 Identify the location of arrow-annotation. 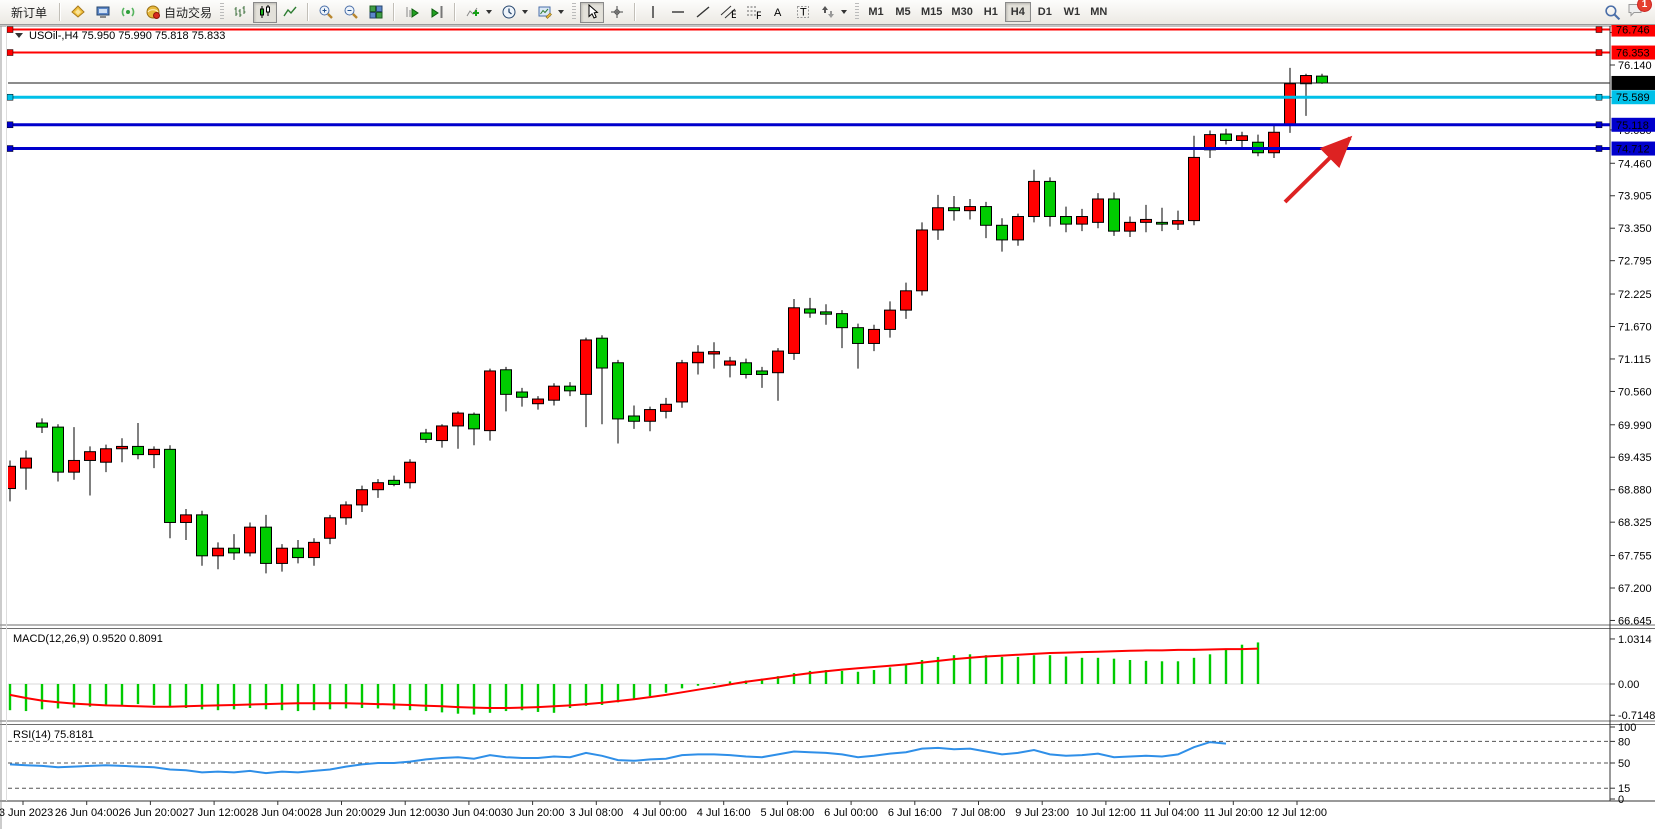
(1318, 169).